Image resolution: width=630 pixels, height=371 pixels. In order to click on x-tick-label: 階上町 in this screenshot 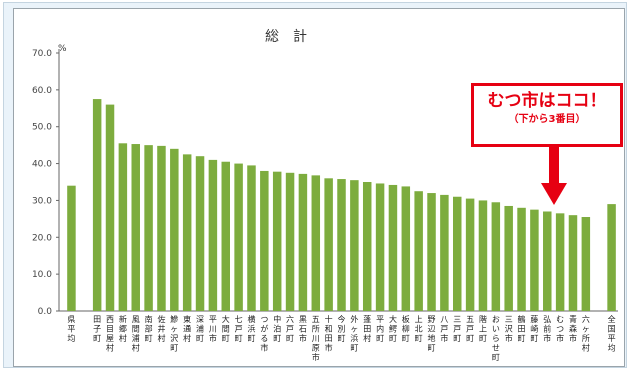, I will do `click(483, 328)`.